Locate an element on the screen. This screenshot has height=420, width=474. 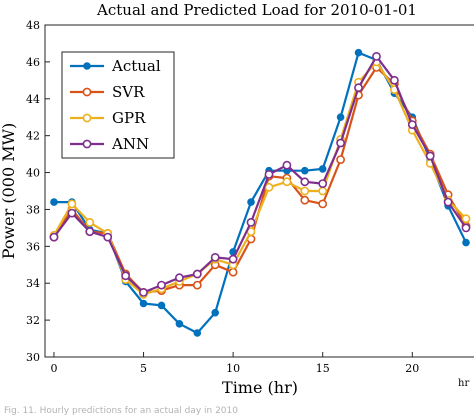
legend-label-svr: SVR is located at coordinates (128, 92).